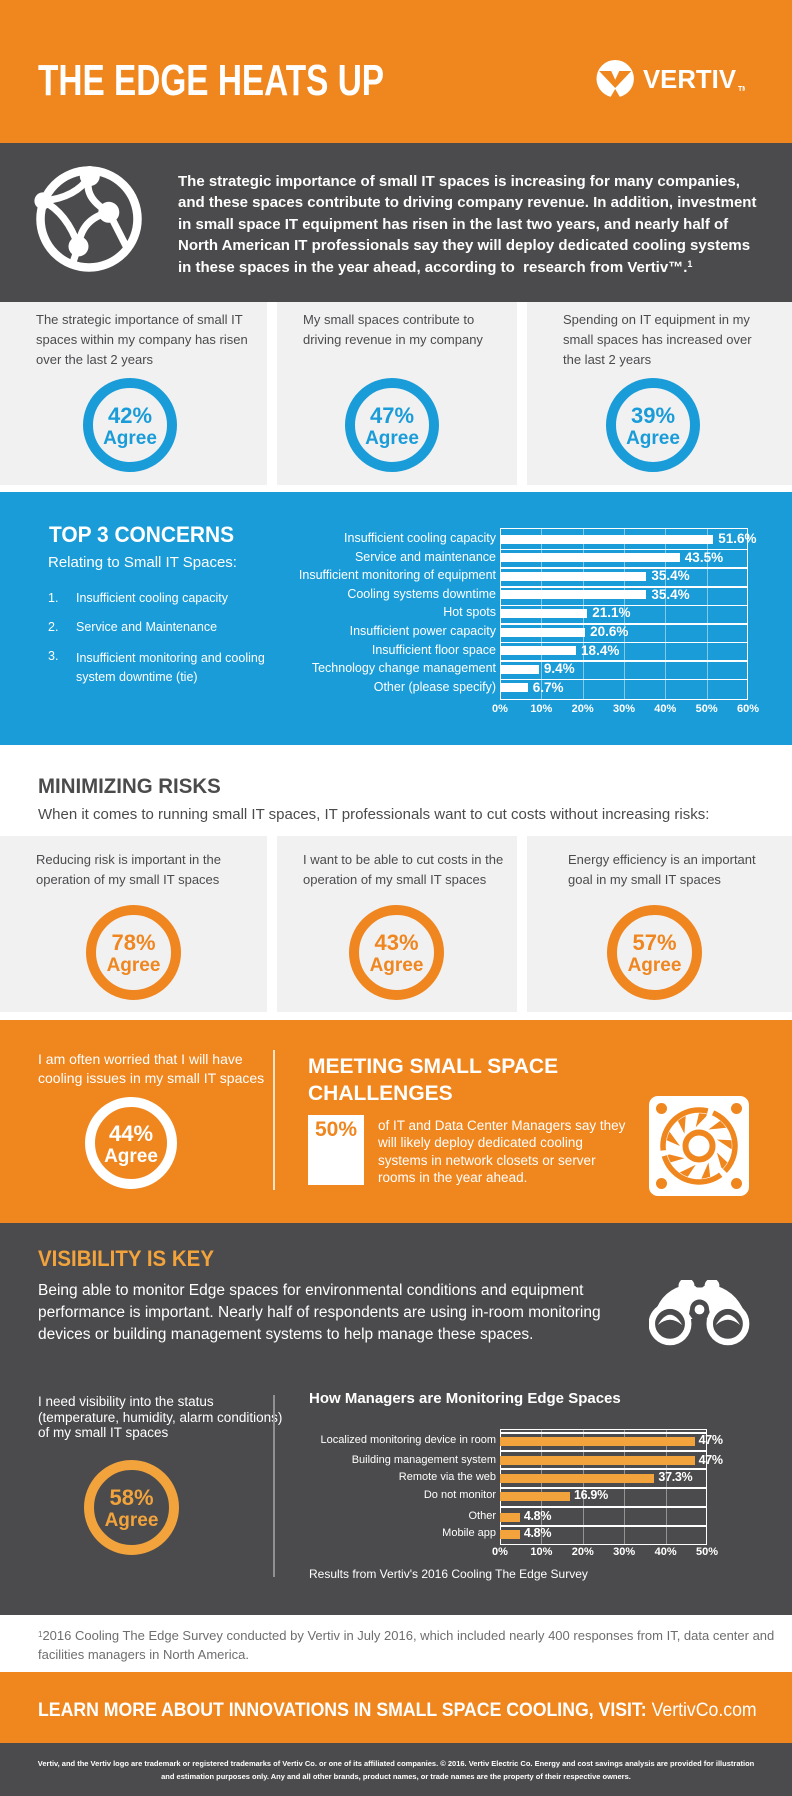 The image size is (792, 1796). I want to click on svg-text: VERTIV, so click(690, 79).